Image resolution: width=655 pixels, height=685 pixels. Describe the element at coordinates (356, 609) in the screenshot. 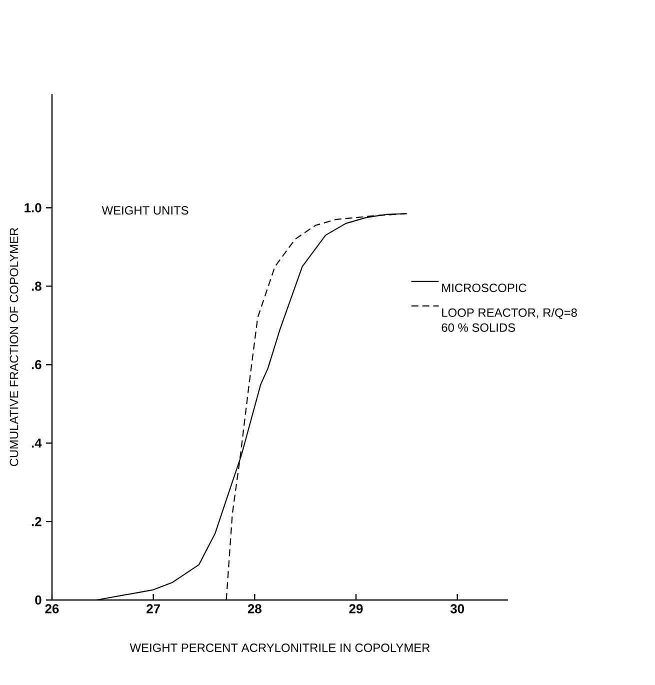

I see `x-tick-label: 29` at that location.